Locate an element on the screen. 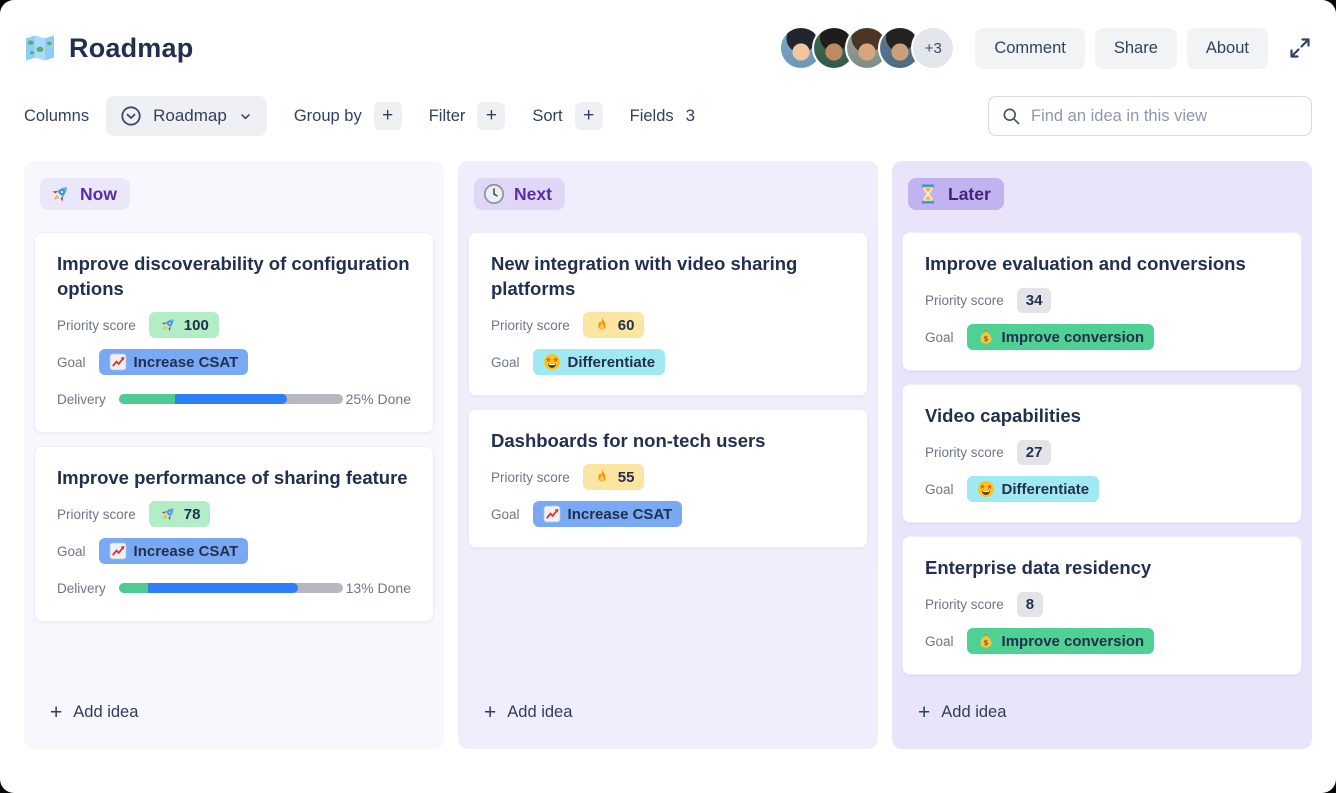 This screenshot has height=793, width=1336. star-struck-icon is located at coordinates (985, 489).